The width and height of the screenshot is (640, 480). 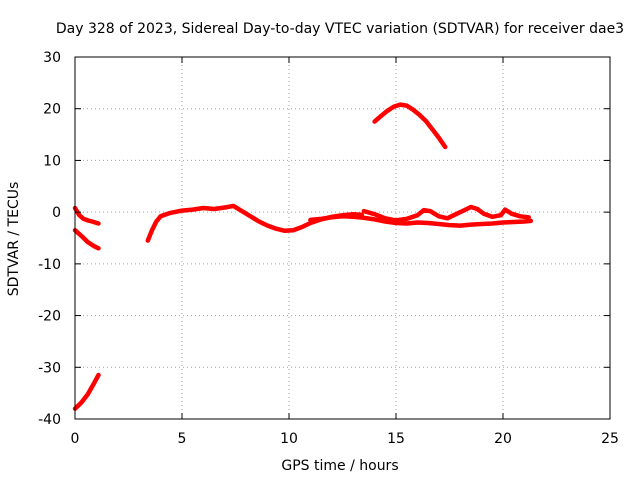 I want to click on y-tick-label: -30, so click(x=49, y=368).